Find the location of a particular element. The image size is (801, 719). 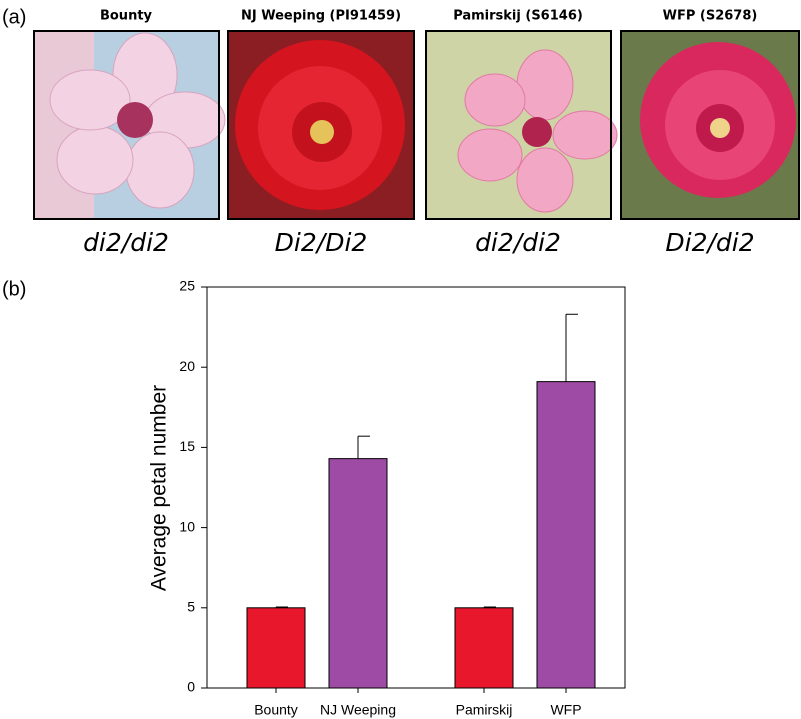

x-tick-label: Pamirskij is located at coordinates (484, 710).